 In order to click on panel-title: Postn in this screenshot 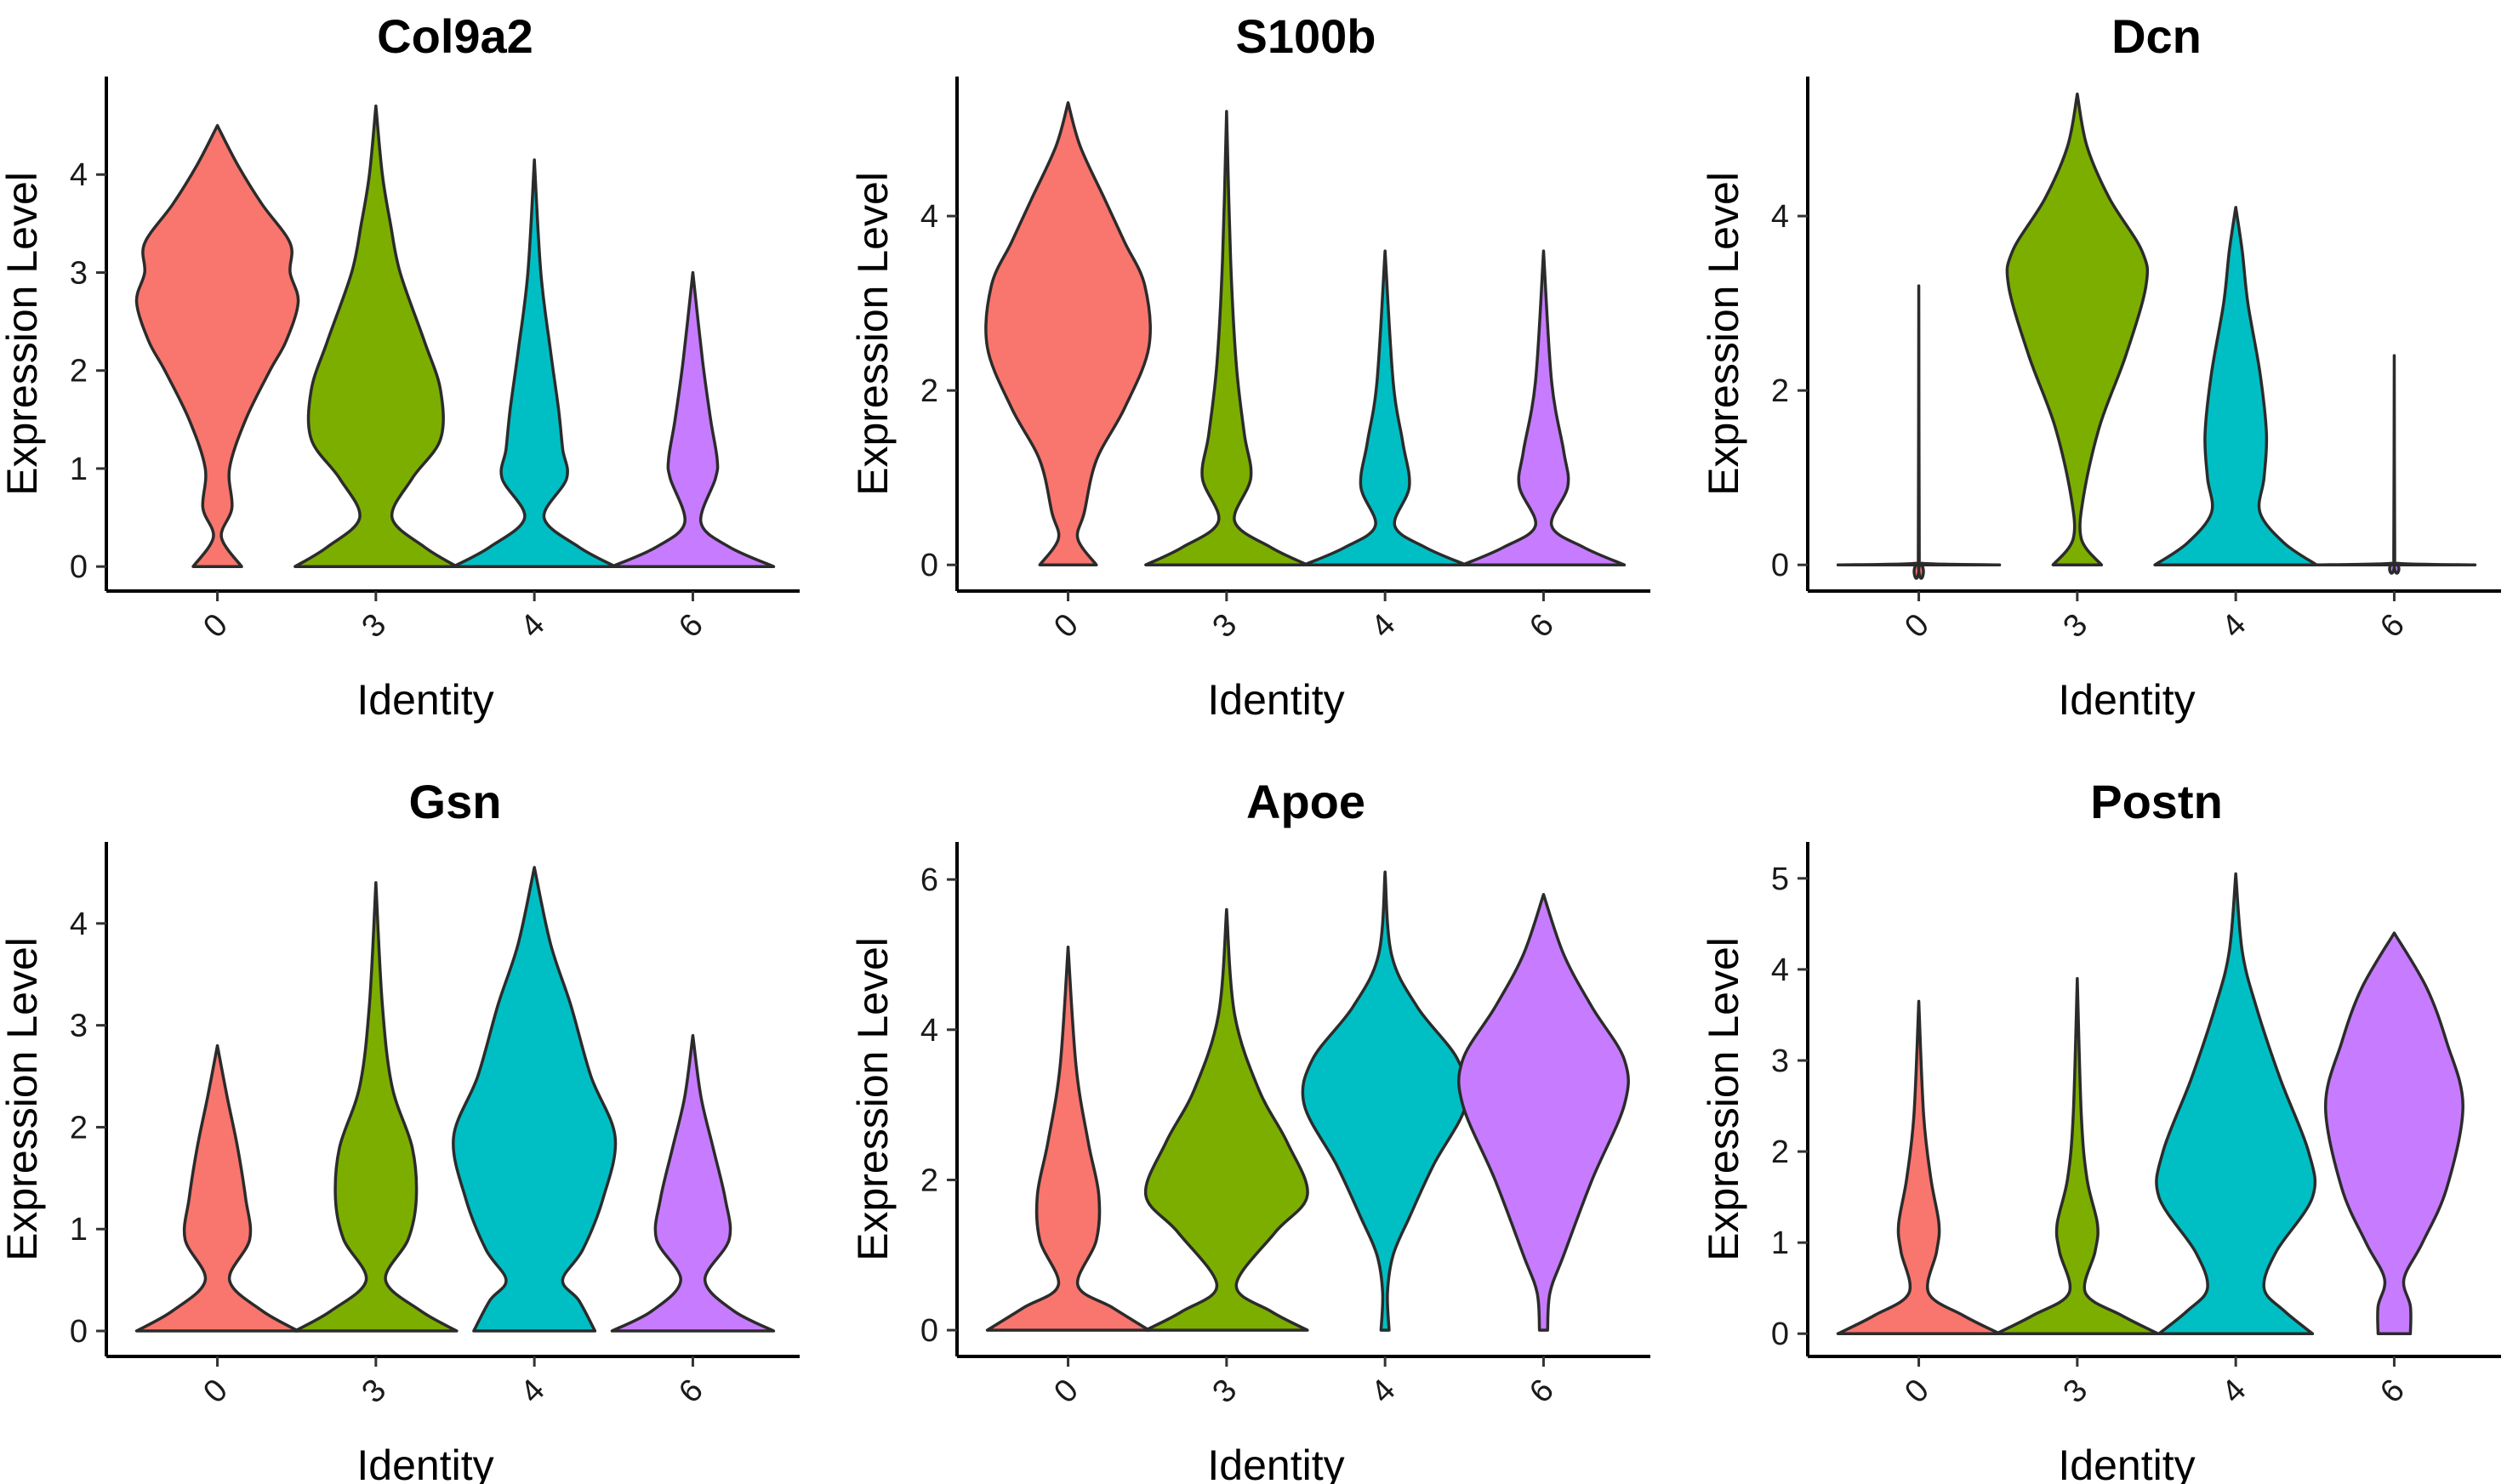, I will do `click(2156, 802)`.